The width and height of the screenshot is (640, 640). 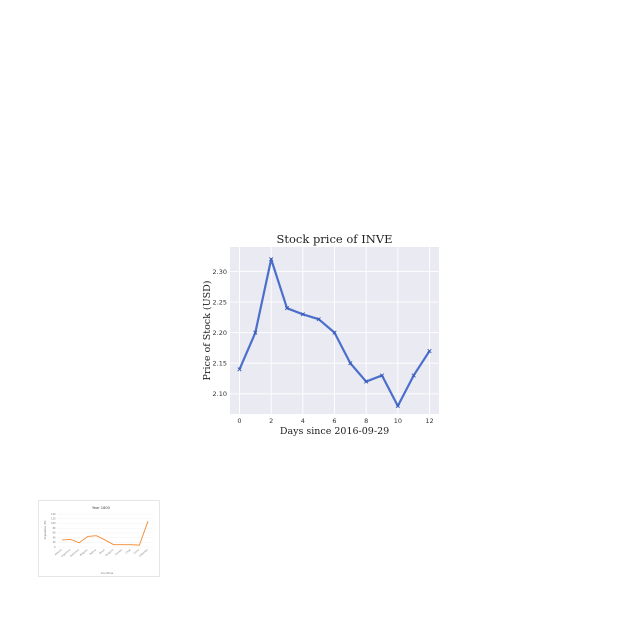 I want to click on thumb-y-tick-label: 60, so click(x=54, y=533).